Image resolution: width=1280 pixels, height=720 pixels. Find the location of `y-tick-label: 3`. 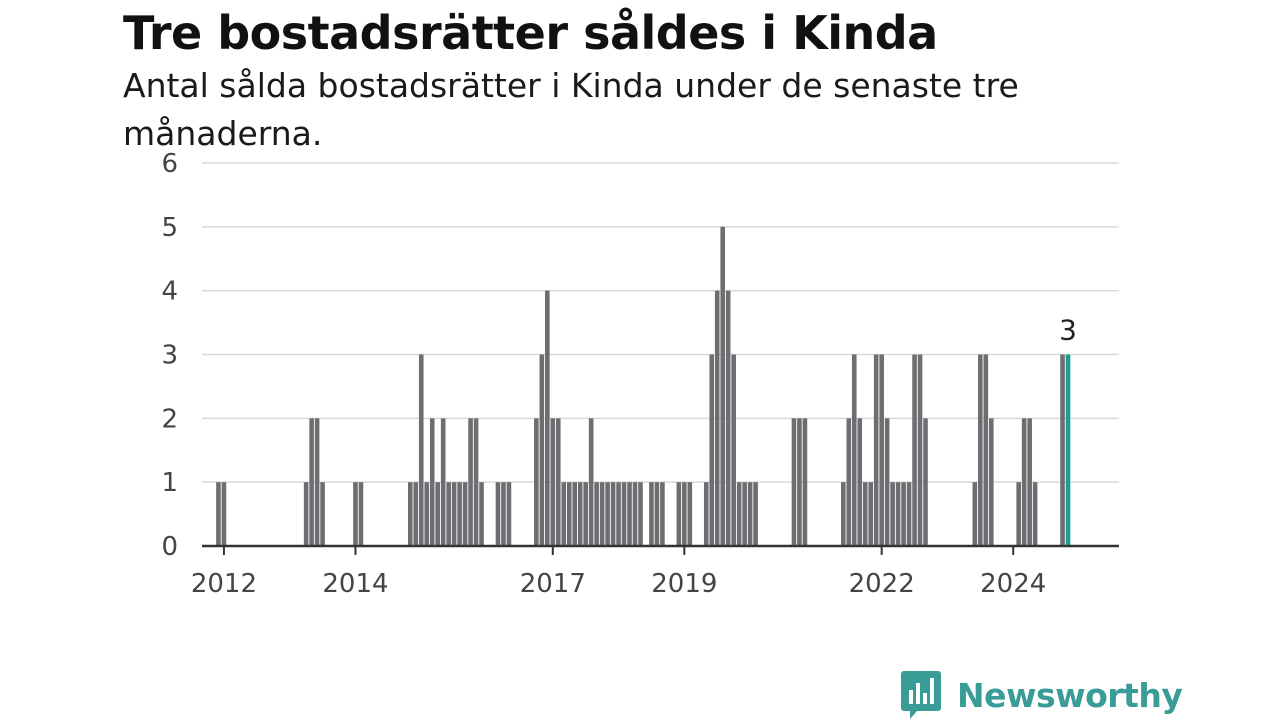

y-tick-label: 3 is located at coordinates (169, 356).